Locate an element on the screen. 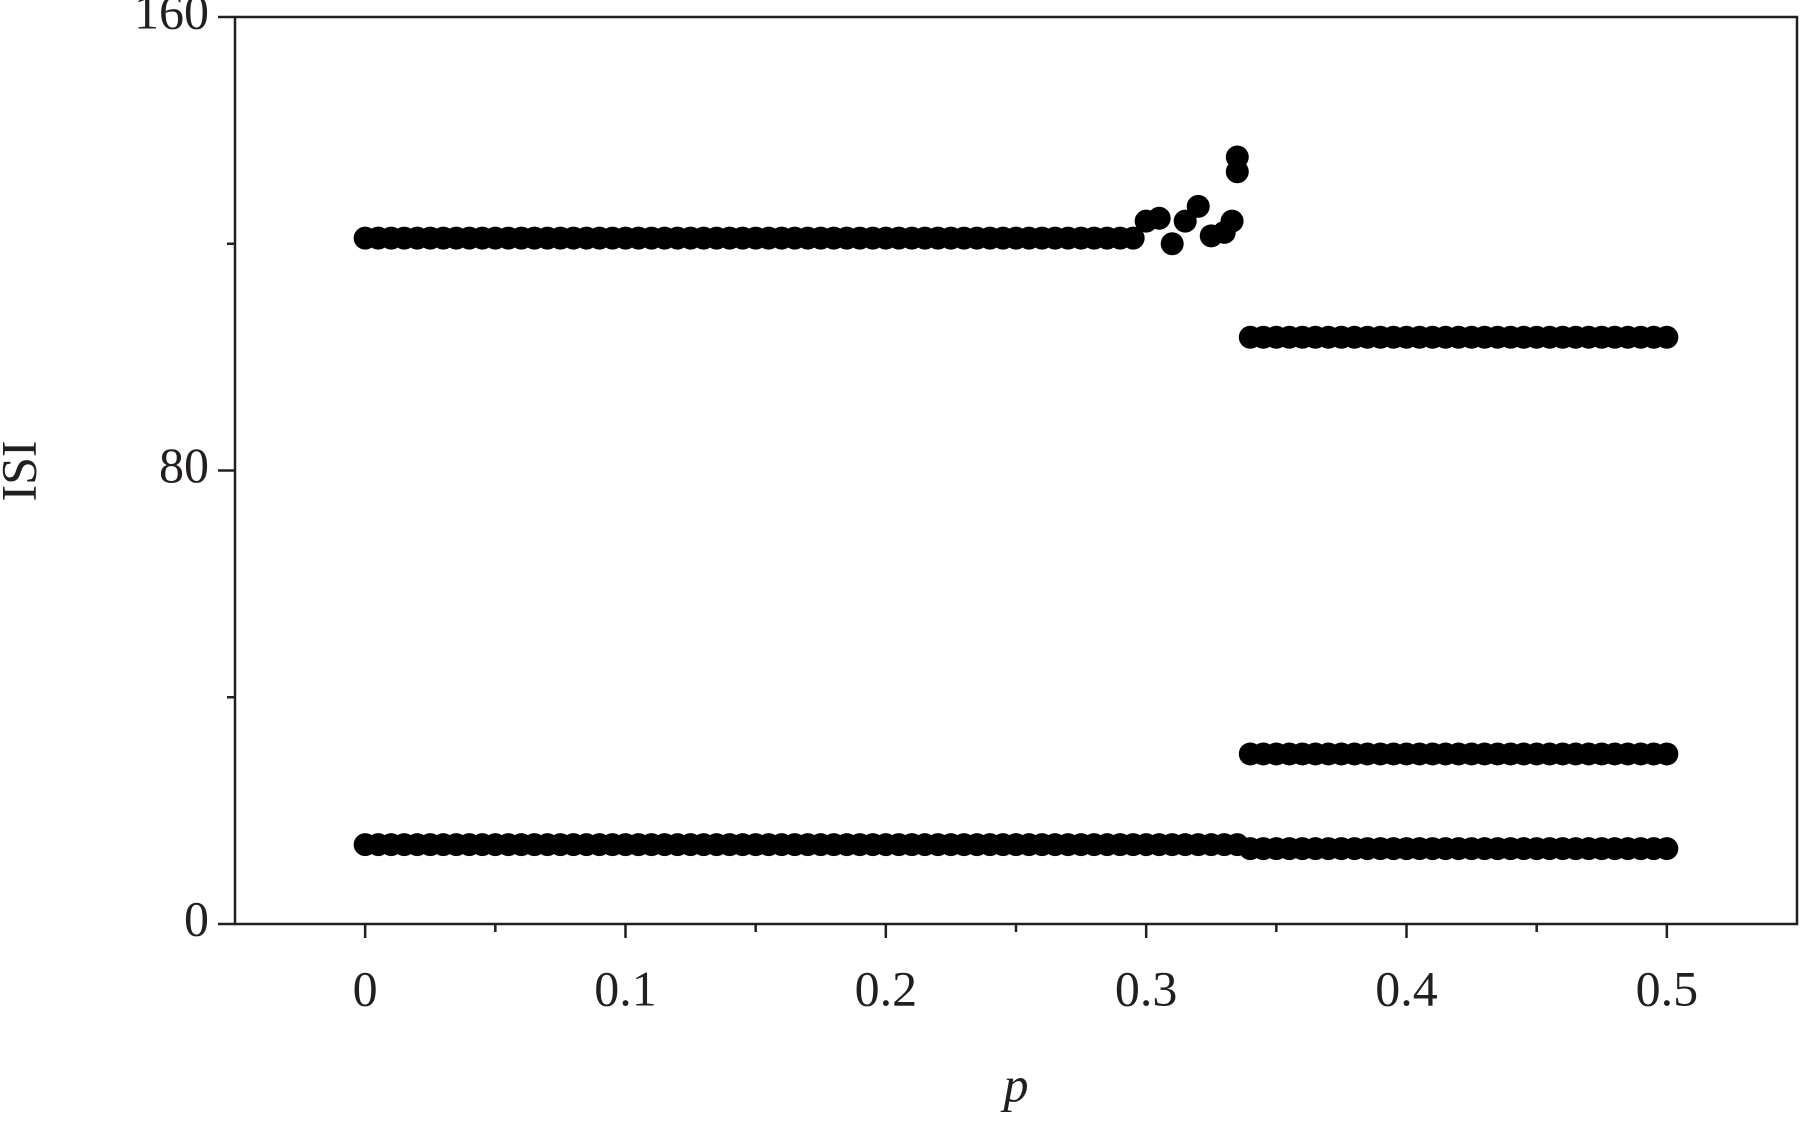  x-tick-label: 0.3 is located at coordinates (1146, 988).